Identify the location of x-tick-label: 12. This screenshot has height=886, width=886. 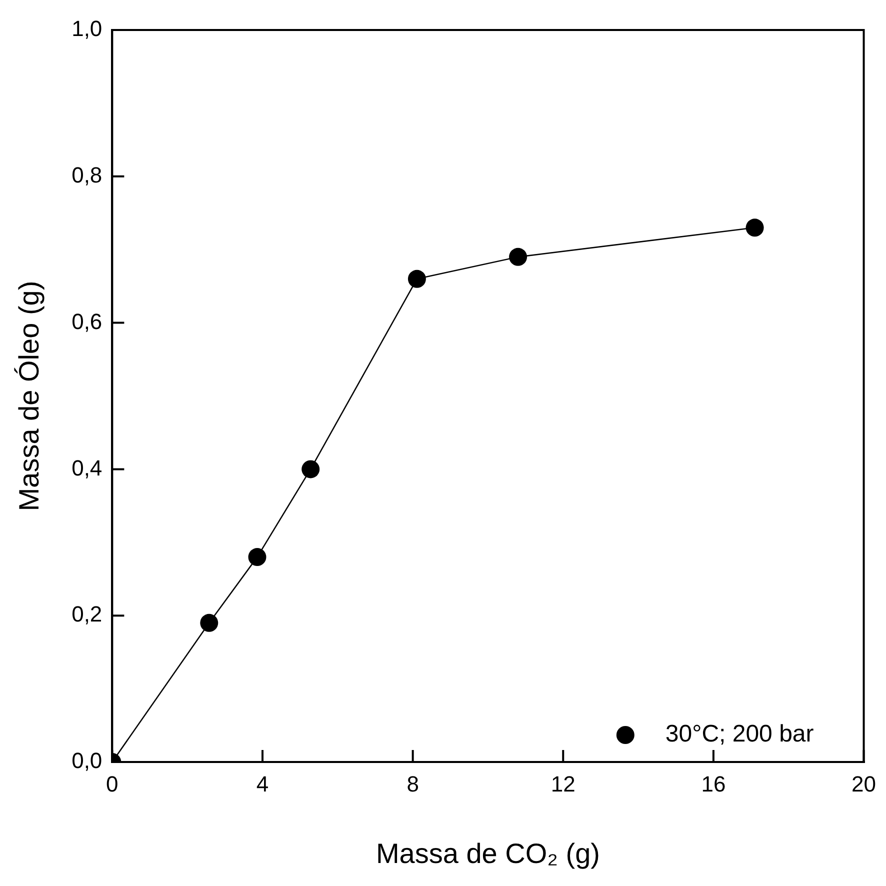
(563, 783).